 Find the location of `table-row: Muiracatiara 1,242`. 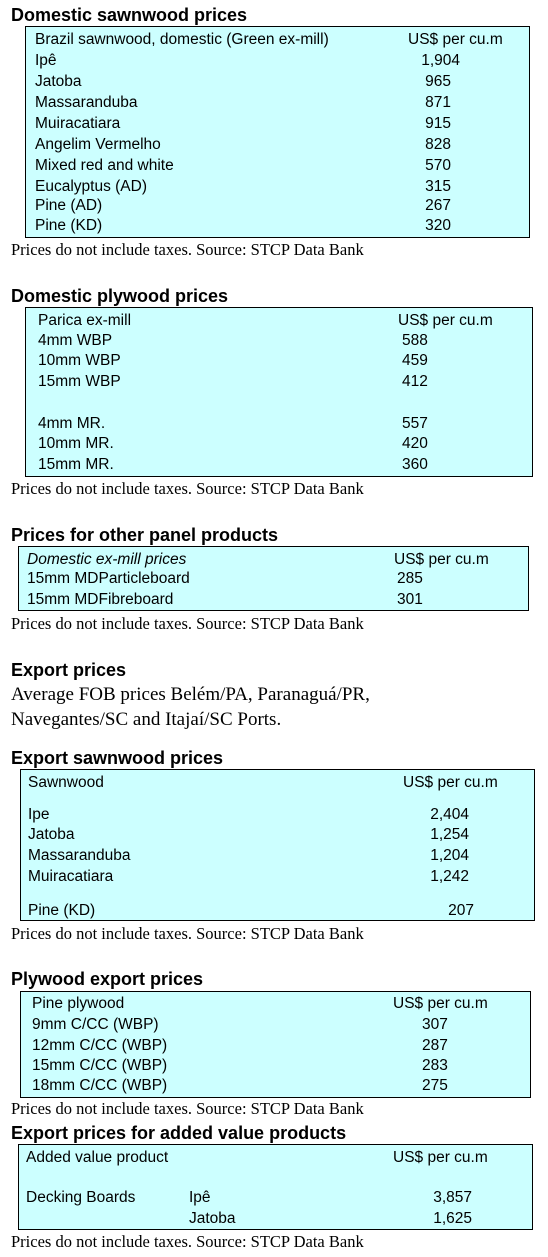

table-row: Muiracatiara 1,242 is located at coordinates (277, 876).